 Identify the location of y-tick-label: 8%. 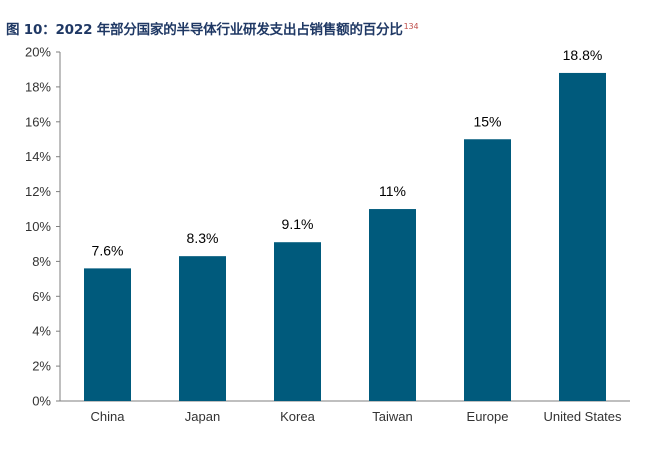
(41, 261).